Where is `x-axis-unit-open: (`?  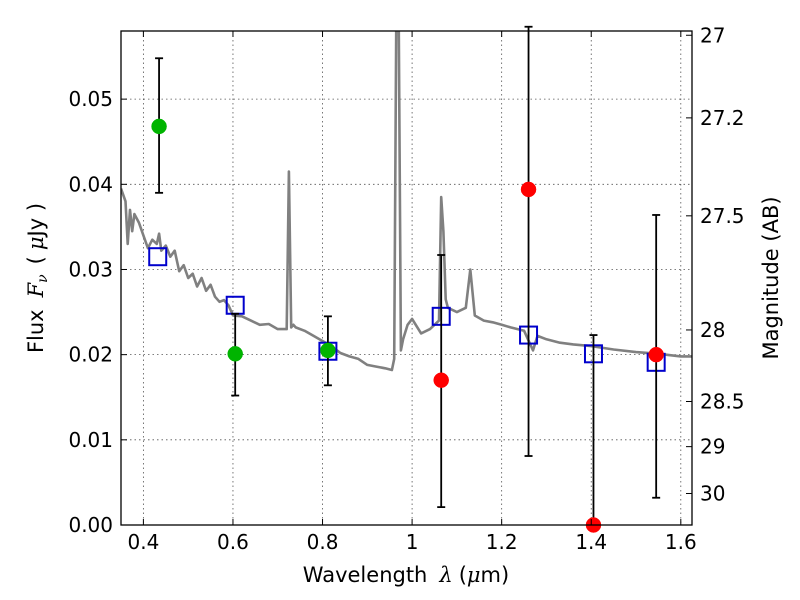 x-axis-unit-open: ( is located at coordinates (463, 575).